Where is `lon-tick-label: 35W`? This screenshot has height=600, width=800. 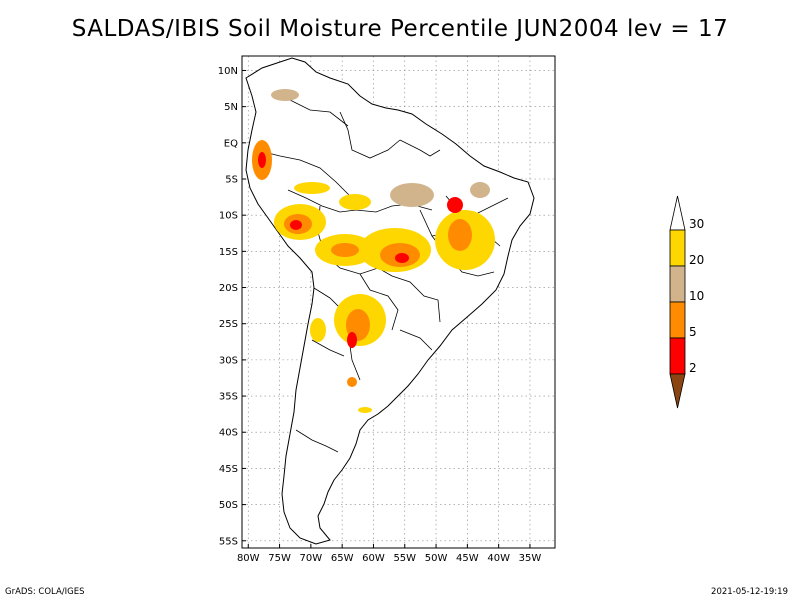
lon-tick-label: 35W is located at coordinates (530, 558).